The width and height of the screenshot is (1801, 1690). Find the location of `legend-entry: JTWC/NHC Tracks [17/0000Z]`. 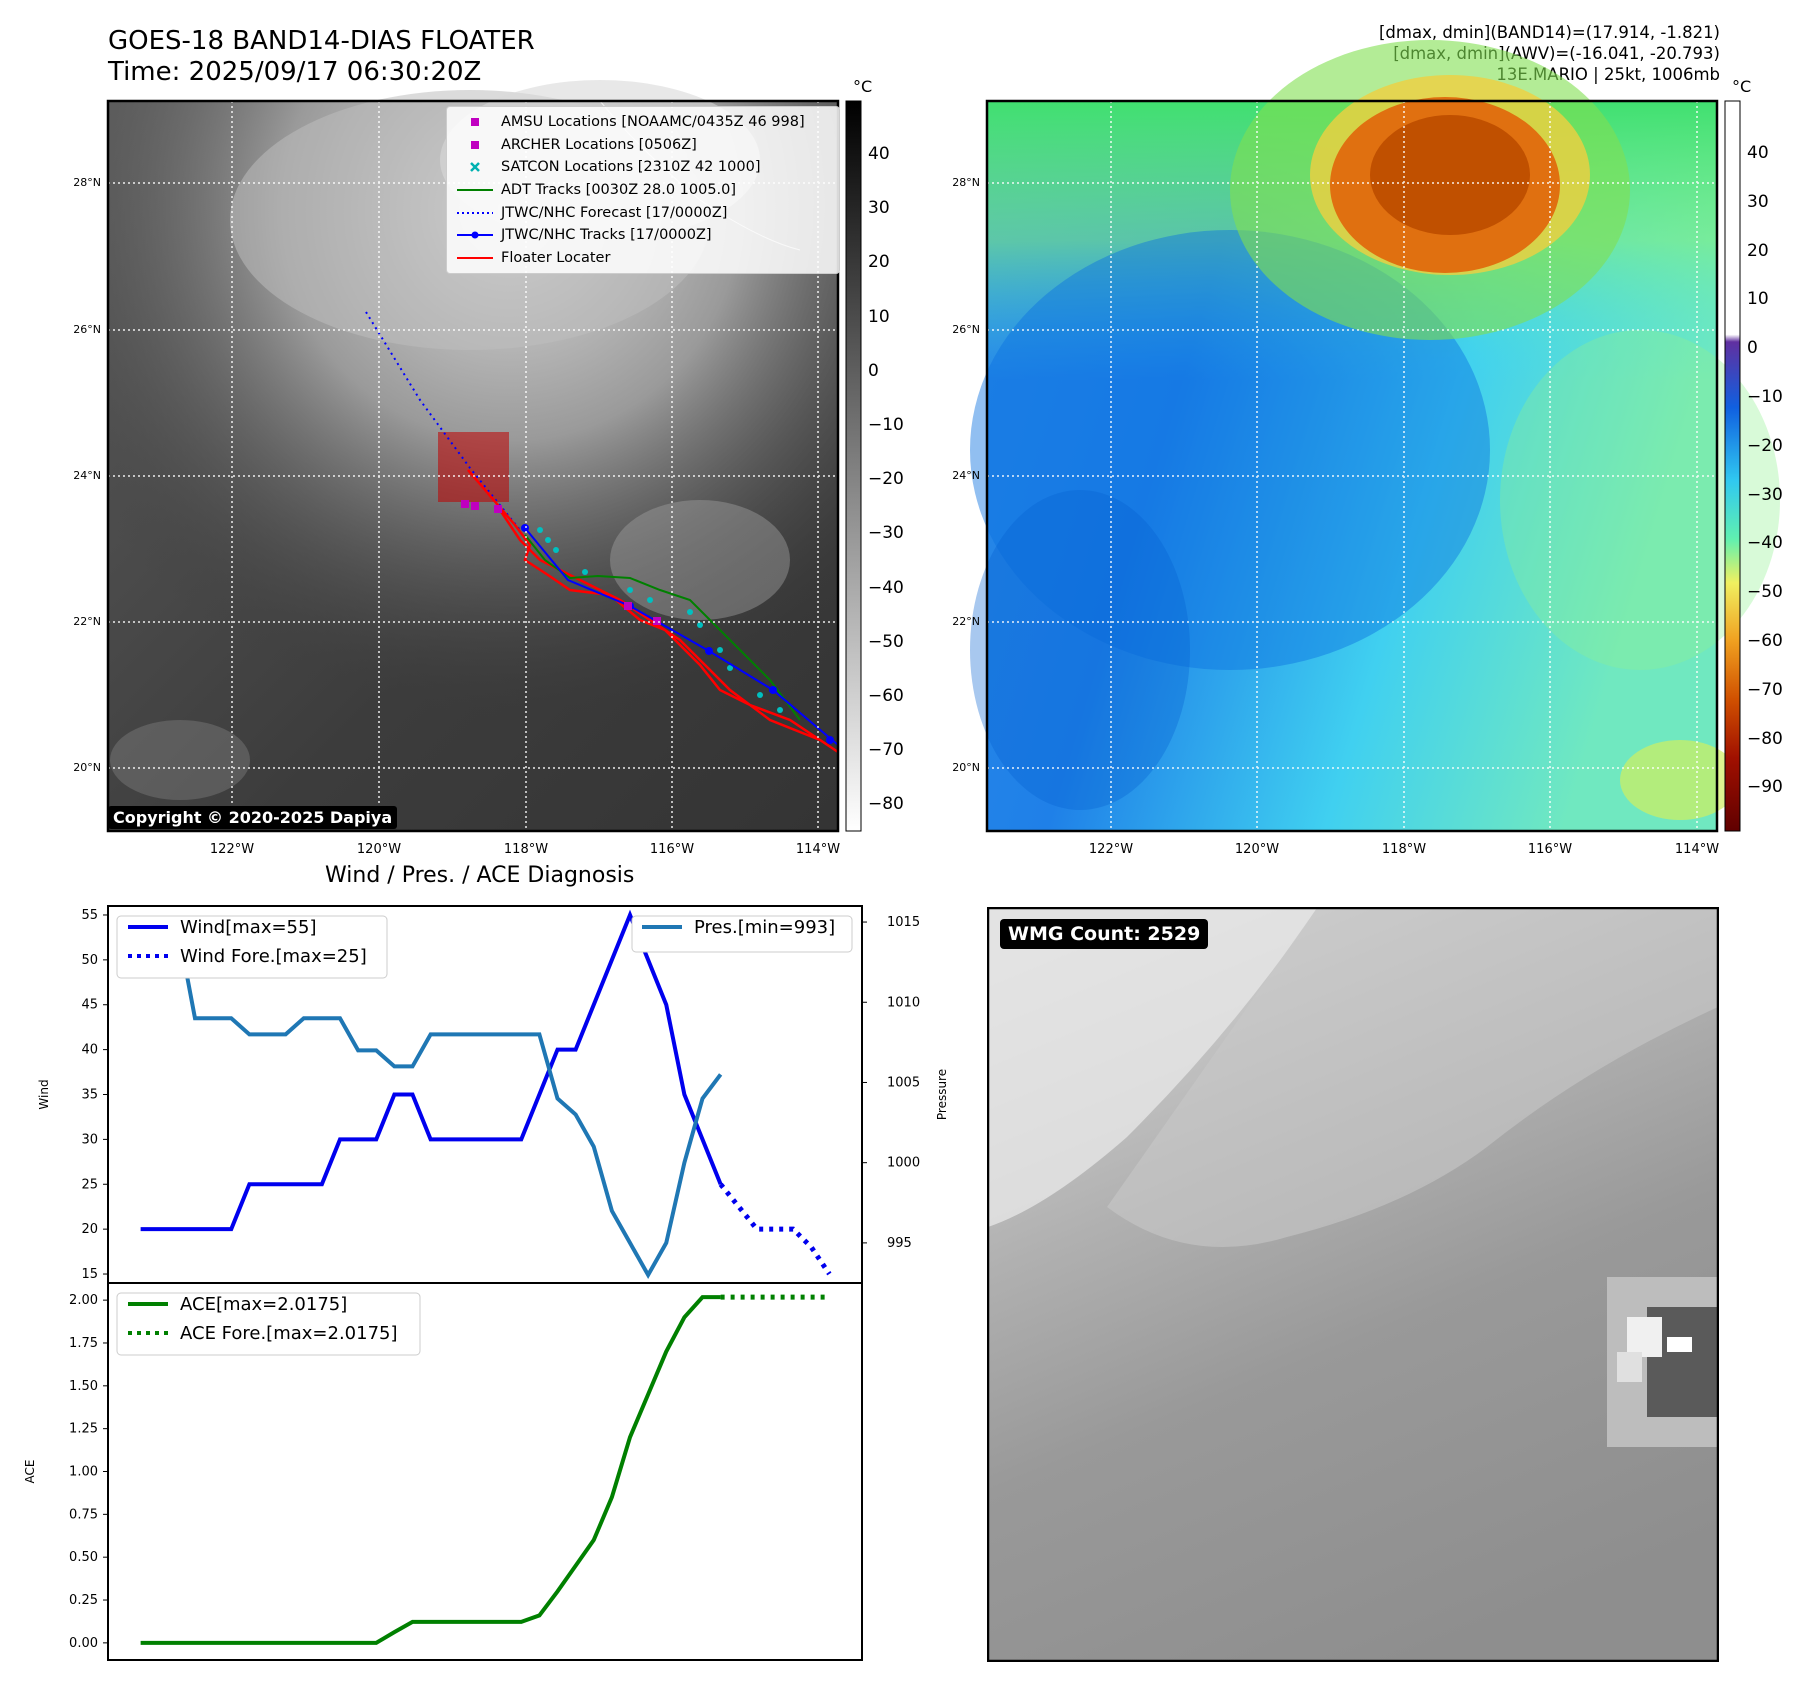

legend-entry: JTWC/NHC Tracks [17/0000Z] is located at coordinates (643, 235).